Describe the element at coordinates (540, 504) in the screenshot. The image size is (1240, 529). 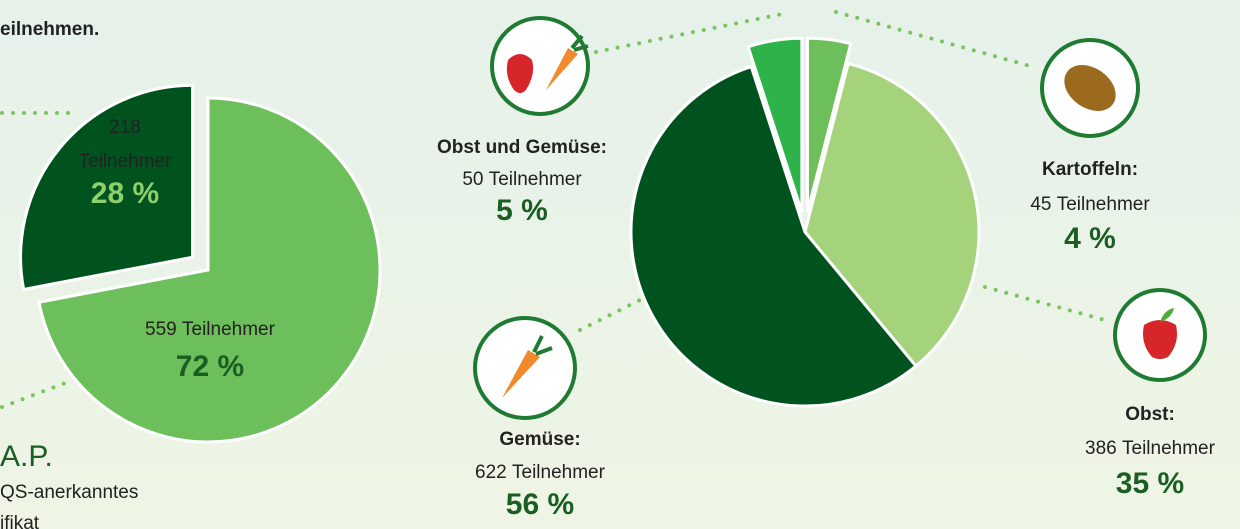
I see `value-label: 56 %` at that location.